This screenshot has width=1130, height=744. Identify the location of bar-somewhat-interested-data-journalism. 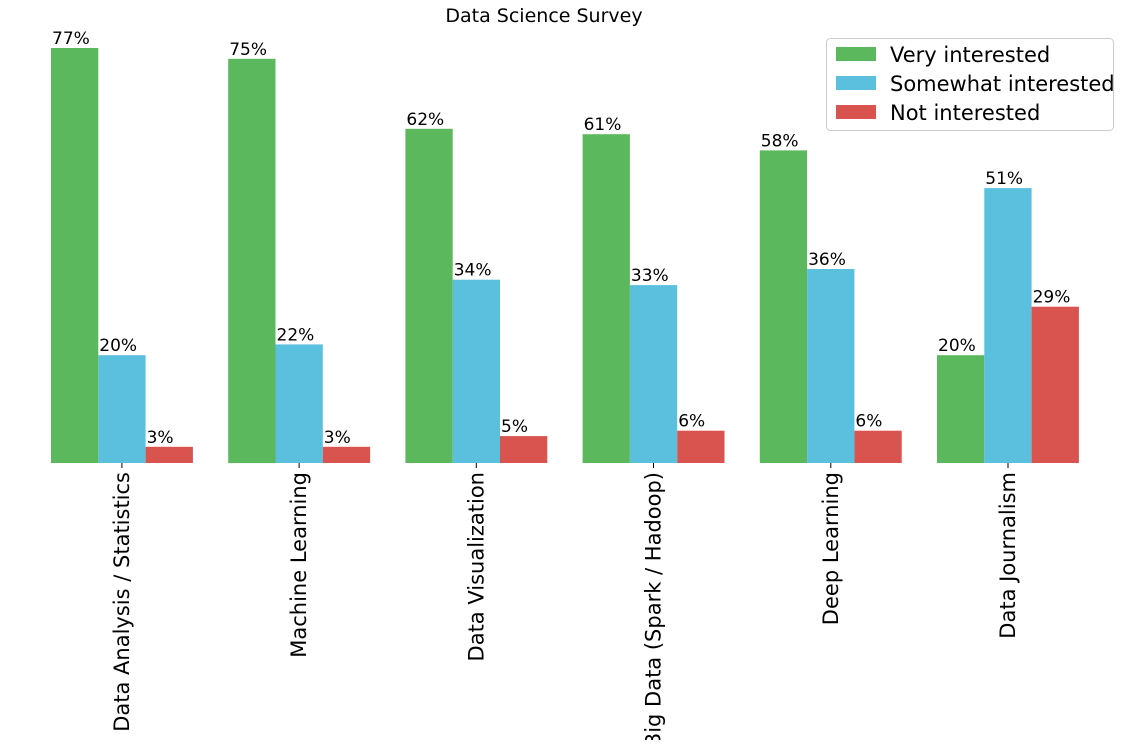
(1008, 325).